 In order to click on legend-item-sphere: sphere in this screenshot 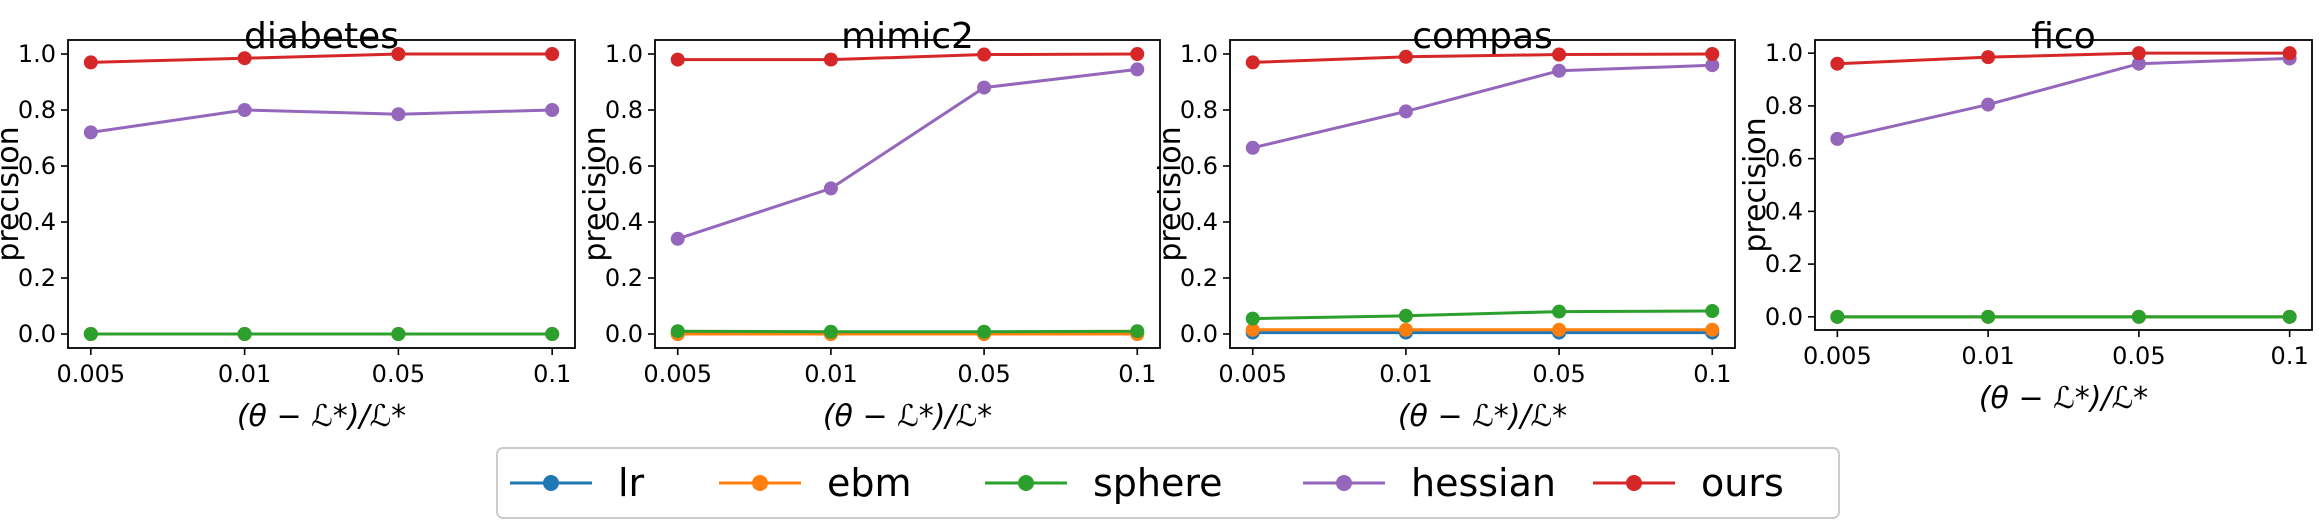, I will do `click(1104, 483)`.